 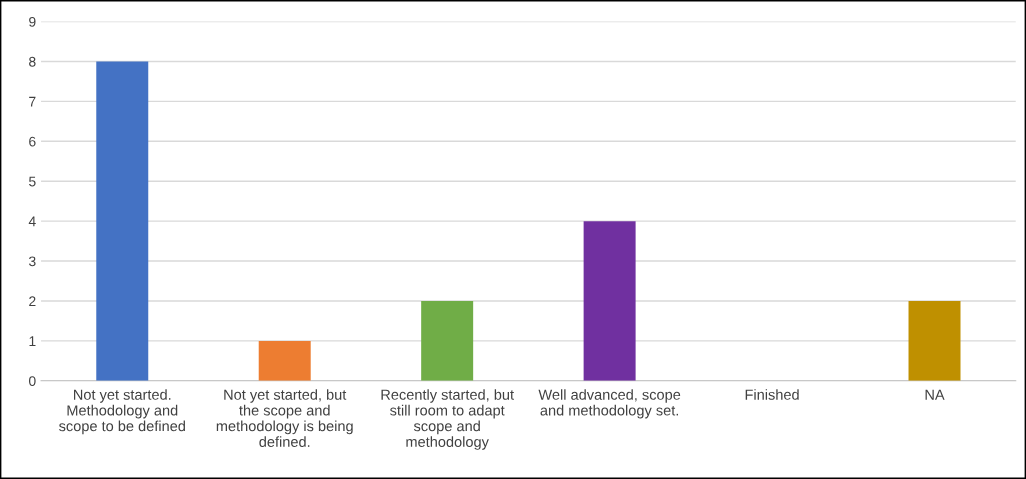 What do you see at coordinates (32, 381) in the screenshot?
I see `y-tick-label: 0` at bounding box center [32, 381].